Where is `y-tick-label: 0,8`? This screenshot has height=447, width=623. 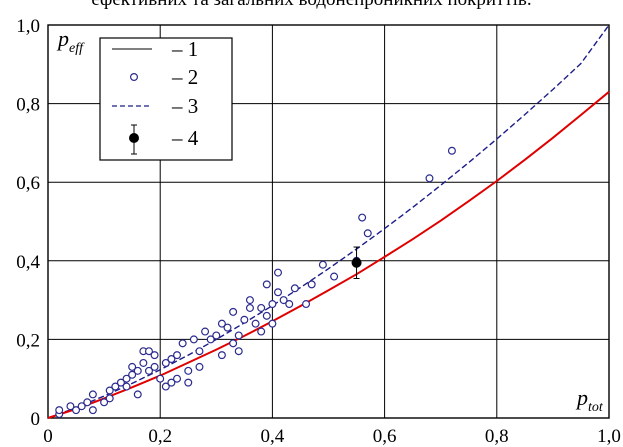 y-tick-label: 0,8 is located at coordinates (28, 105).